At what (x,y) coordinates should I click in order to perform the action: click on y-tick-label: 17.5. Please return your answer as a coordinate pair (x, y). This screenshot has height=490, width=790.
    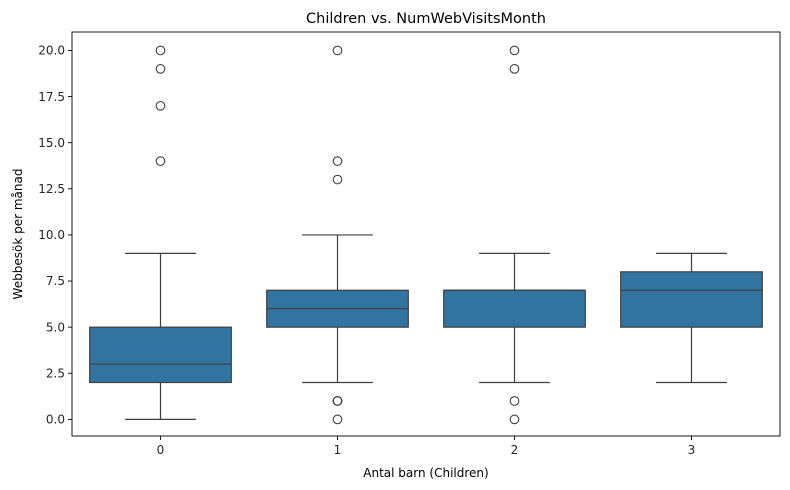
    Looking at the image, I should click on (51, 97).